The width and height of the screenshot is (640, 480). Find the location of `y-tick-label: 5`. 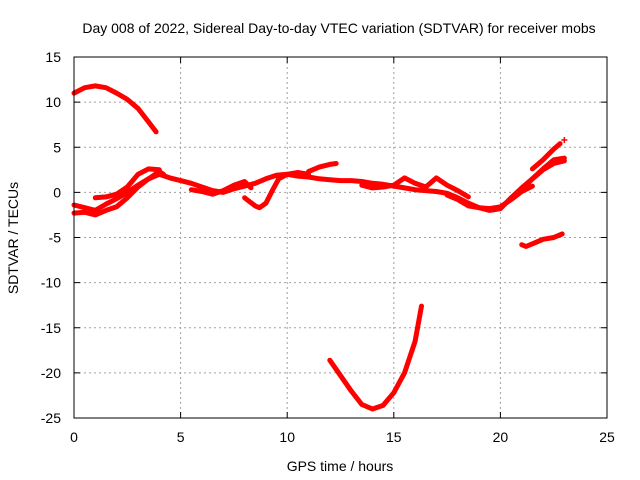

y-tick-label: 5 is located at coordinates (57, 147).